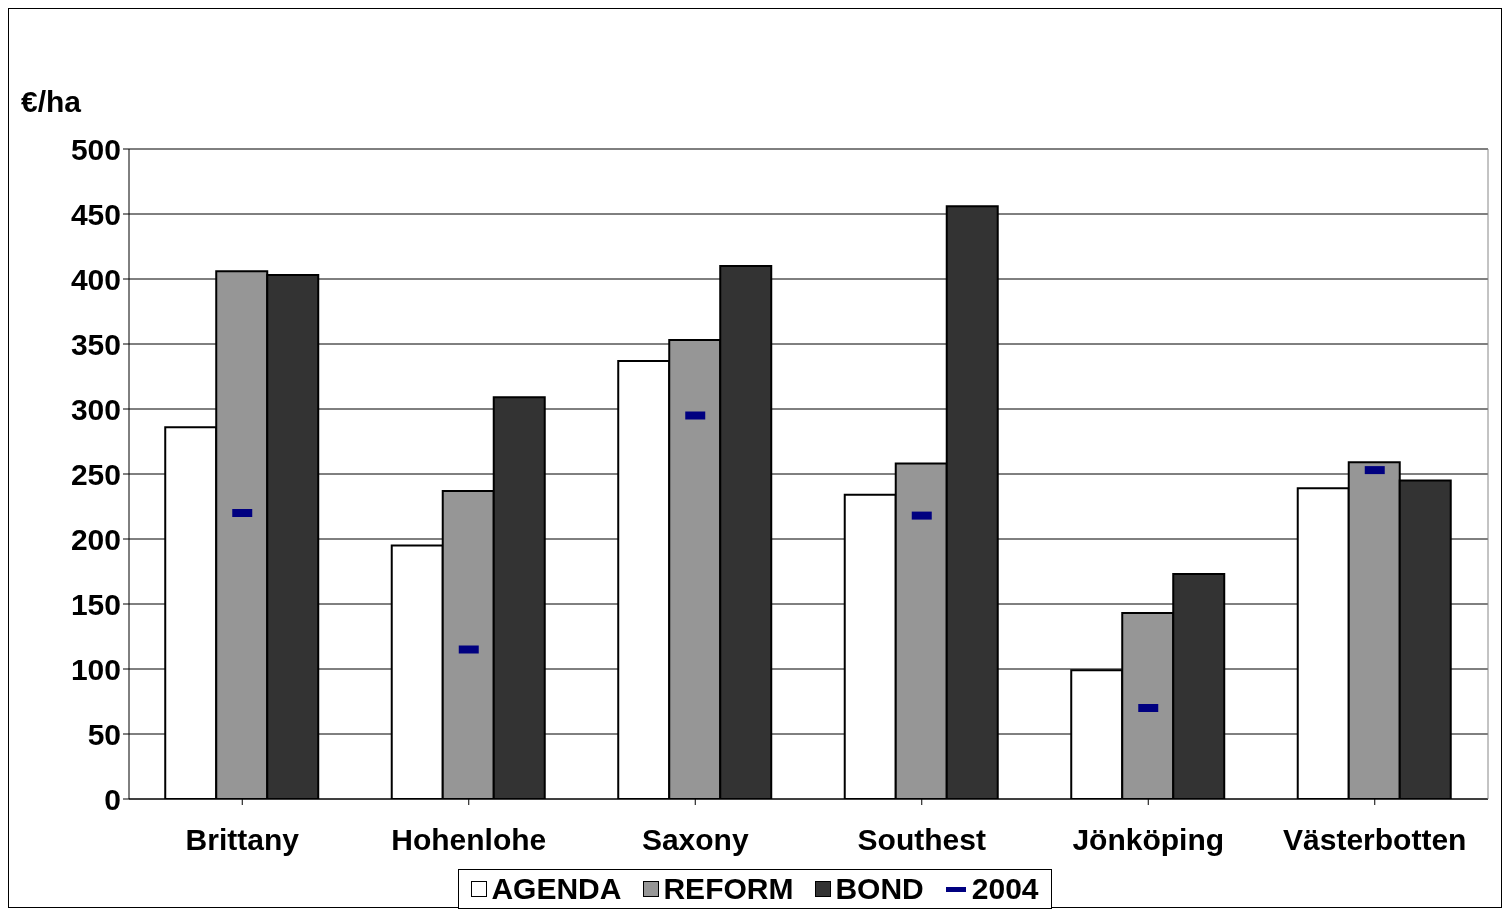  What do you see at coordinates (242, 840) in the screenshot?
I see `x-tick-label: Brittany` at bounding box center [242, 840].